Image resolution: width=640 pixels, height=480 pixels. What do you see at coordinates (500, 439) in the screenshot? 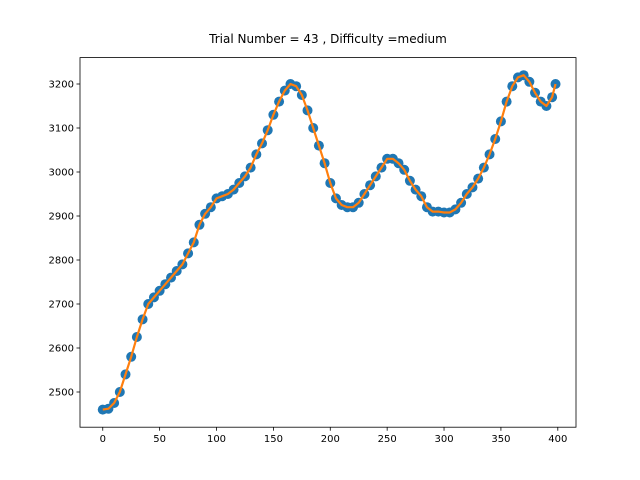
I see `x-tick-label: 350` at bounding box center [500, 439].